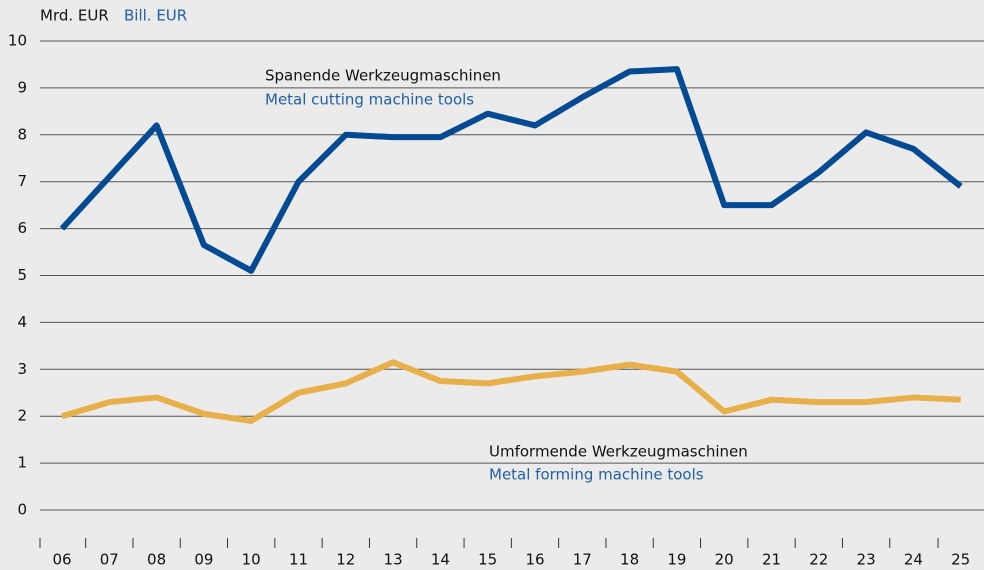 Image resolution: width=984 pixels, height=570 pixels. What do you see at coordinates (596, 475) in the screenshot?
I see `series-label-en: Metal forming machine tools` at bounding box center [596, 475].